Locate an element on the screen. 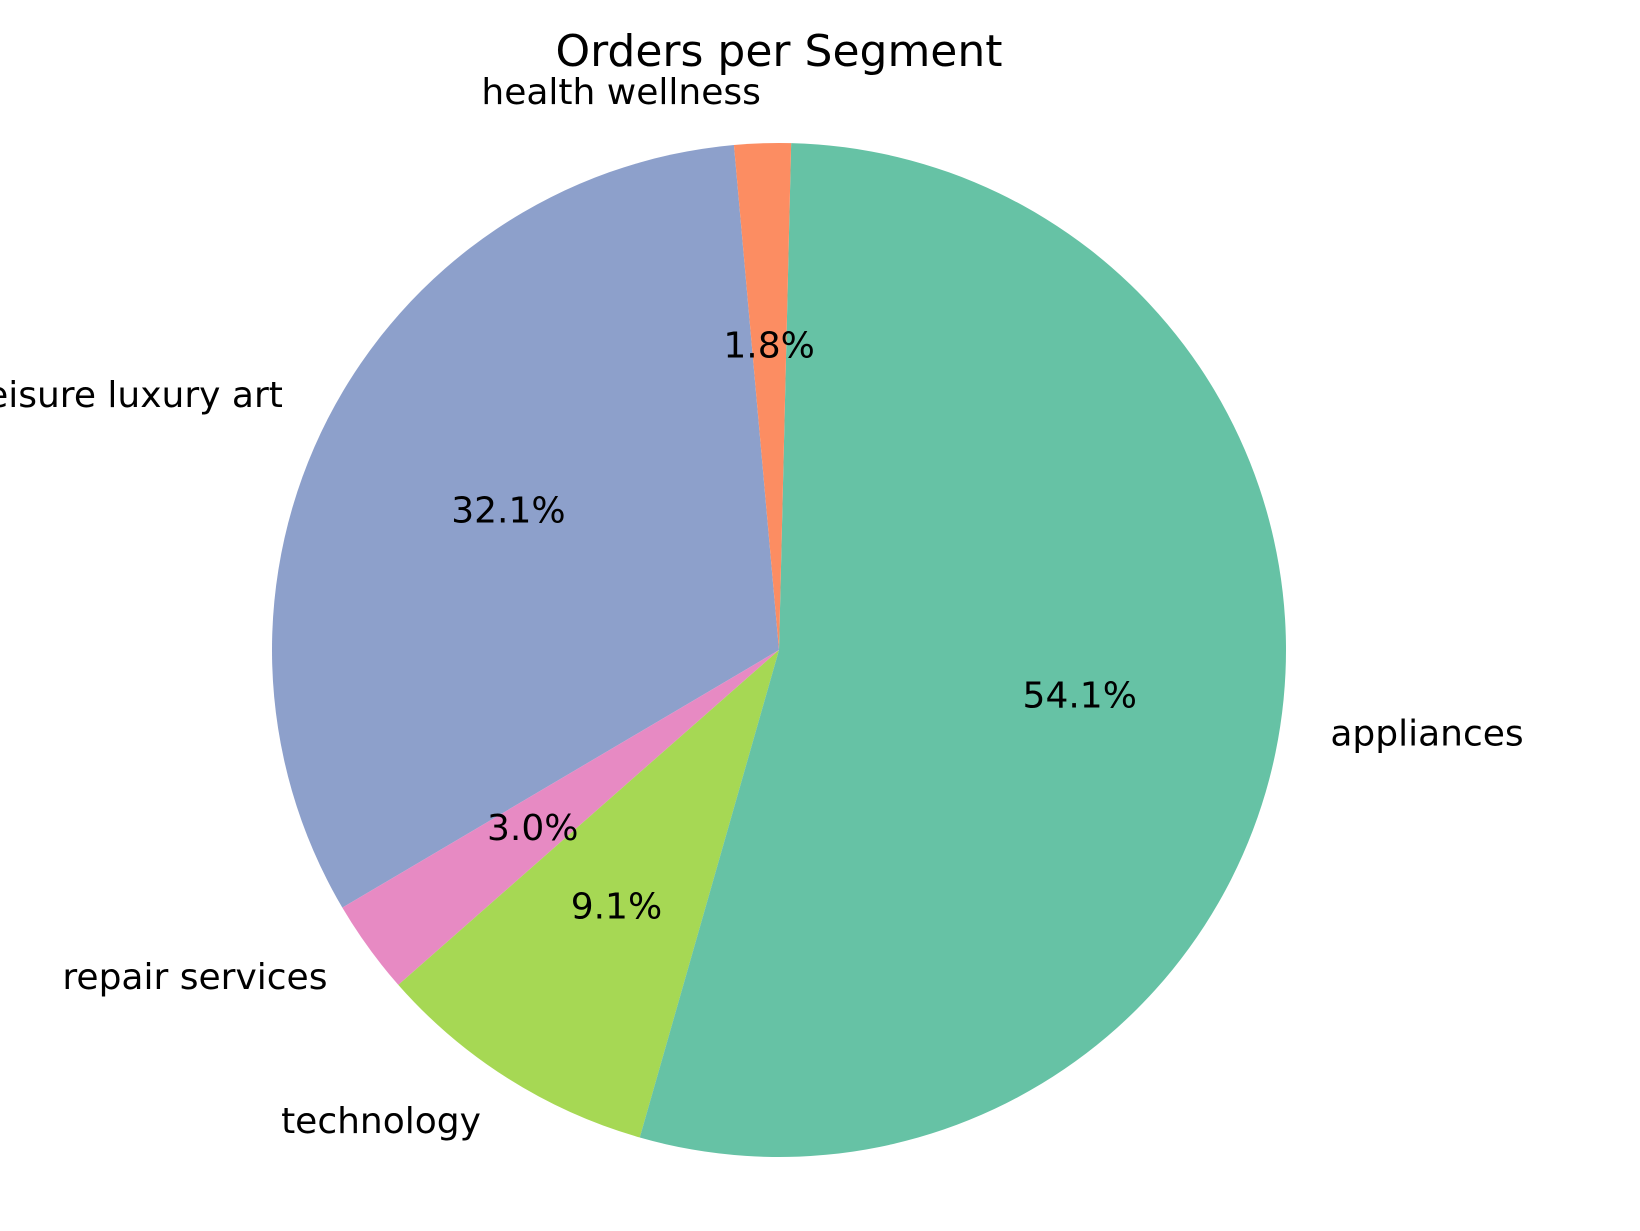 This screenshot has width=1640, height=1231. pct-label-repair-services: 3.0% is located at coordinates (532, 828).